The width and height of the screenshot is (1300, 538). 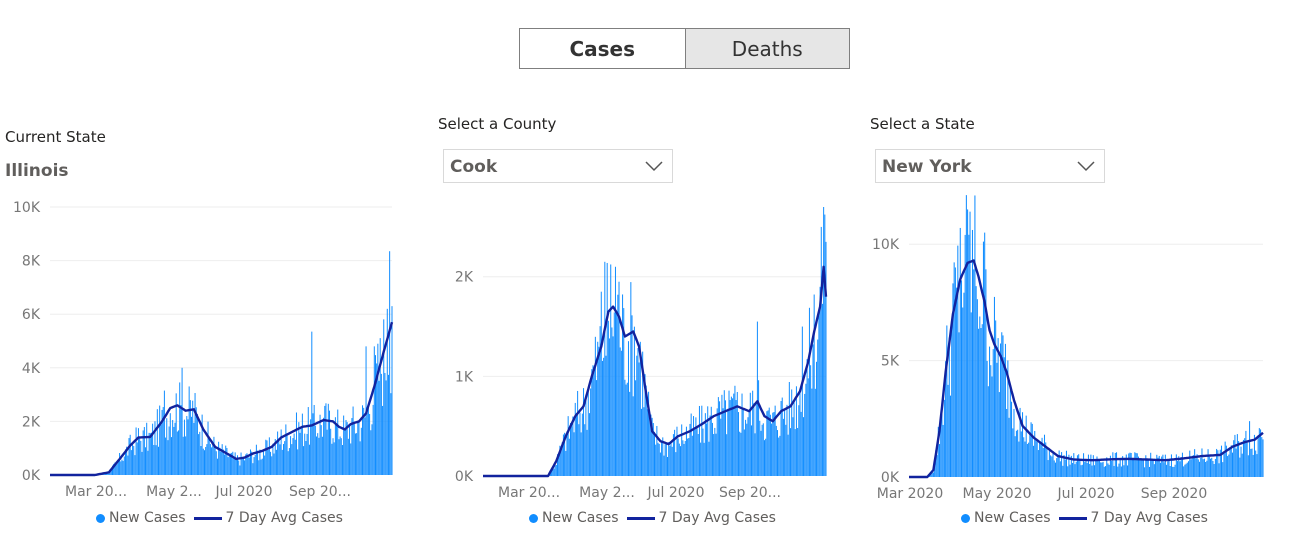 I want to click on cases-toggle-button: Cases, so click(x=602, y=48).